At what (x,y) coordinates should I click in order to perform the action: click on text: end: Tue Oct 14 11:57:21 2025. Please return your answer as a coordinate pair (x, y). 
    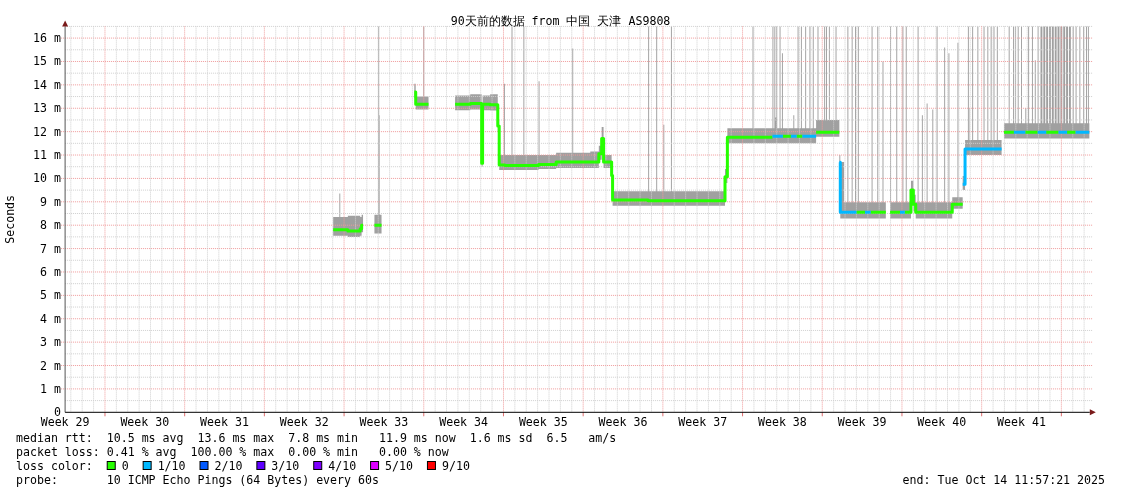
    Looking at the image, I should click on (1004, 480).